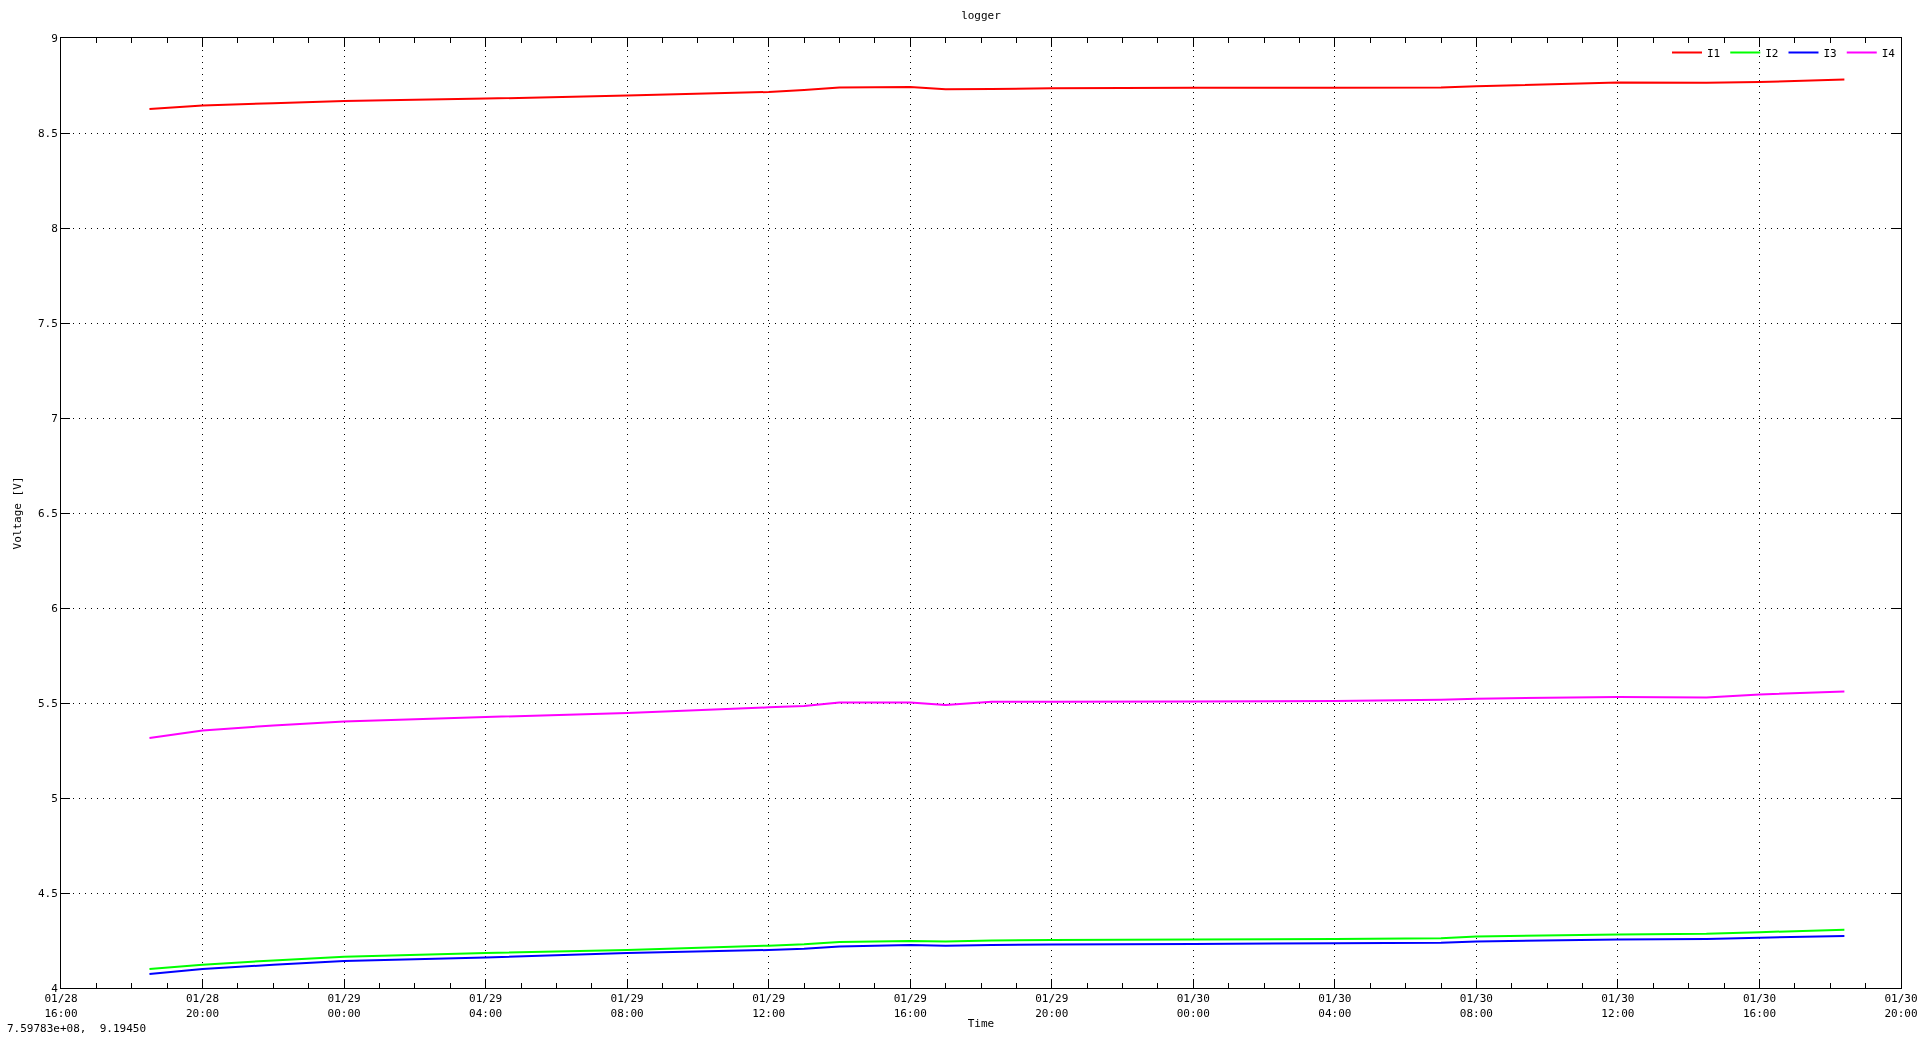 This screenshot has width=1920, height=1043. What do you see at coordinates (981, 15) in the screenshot?
I see `chart-title: logger` at bounding box center [981, 15].